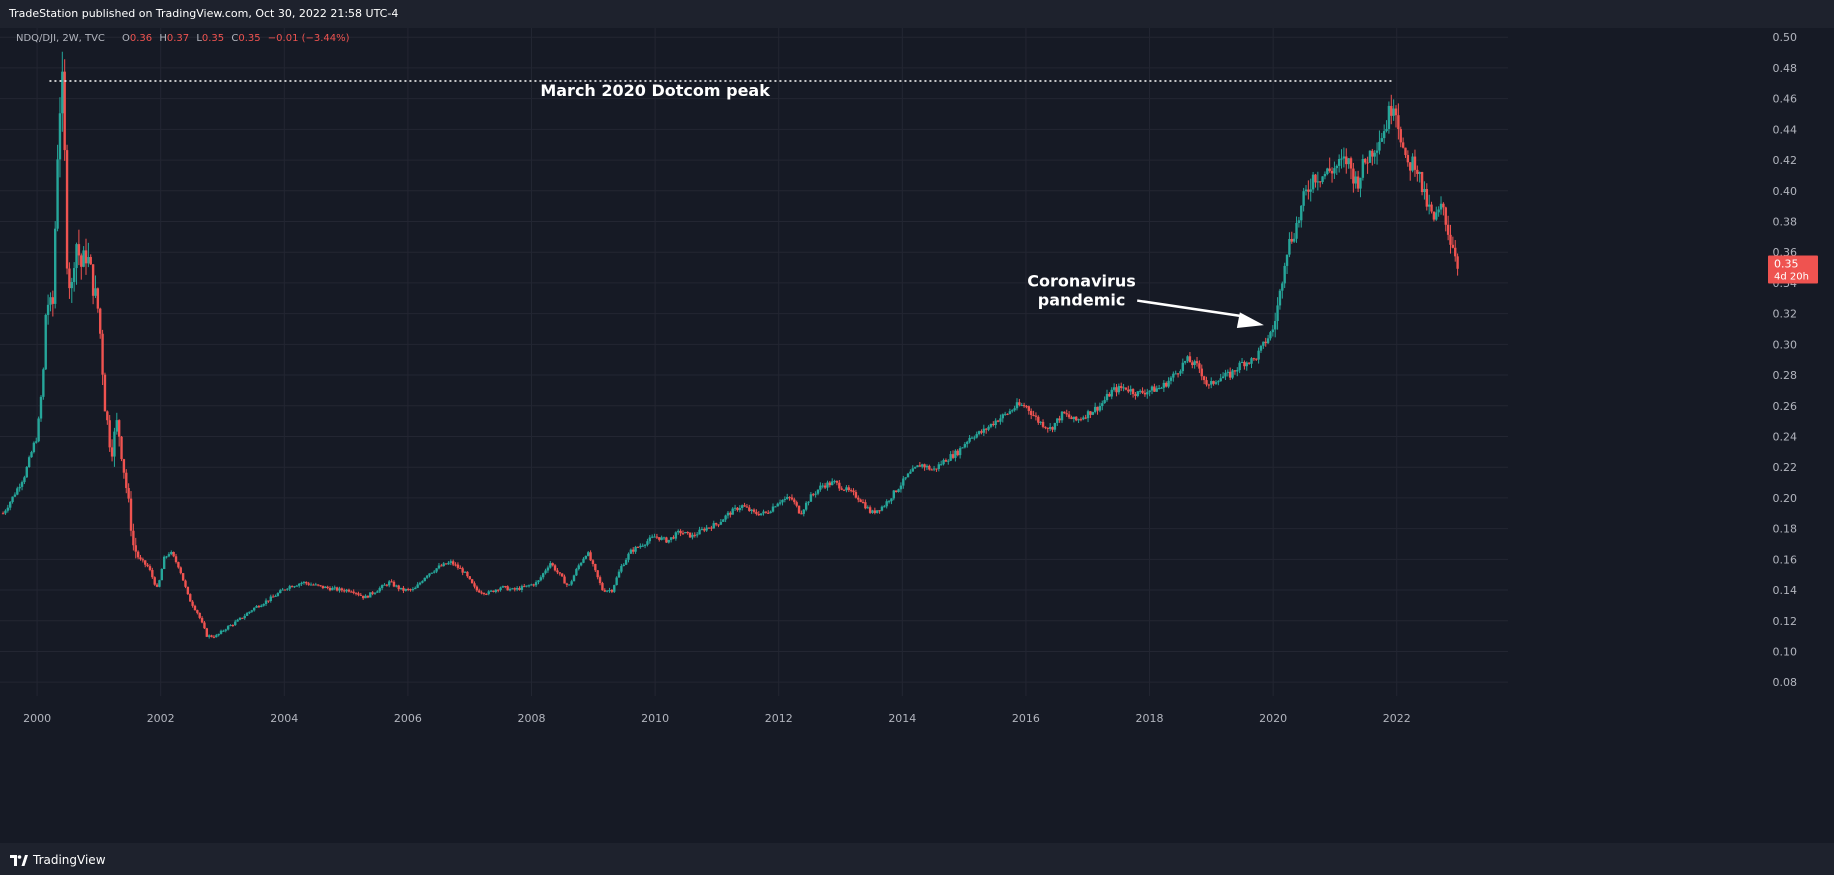 The image size is (1834, 875). I want to click on arrow-head, so click(1250, 320).